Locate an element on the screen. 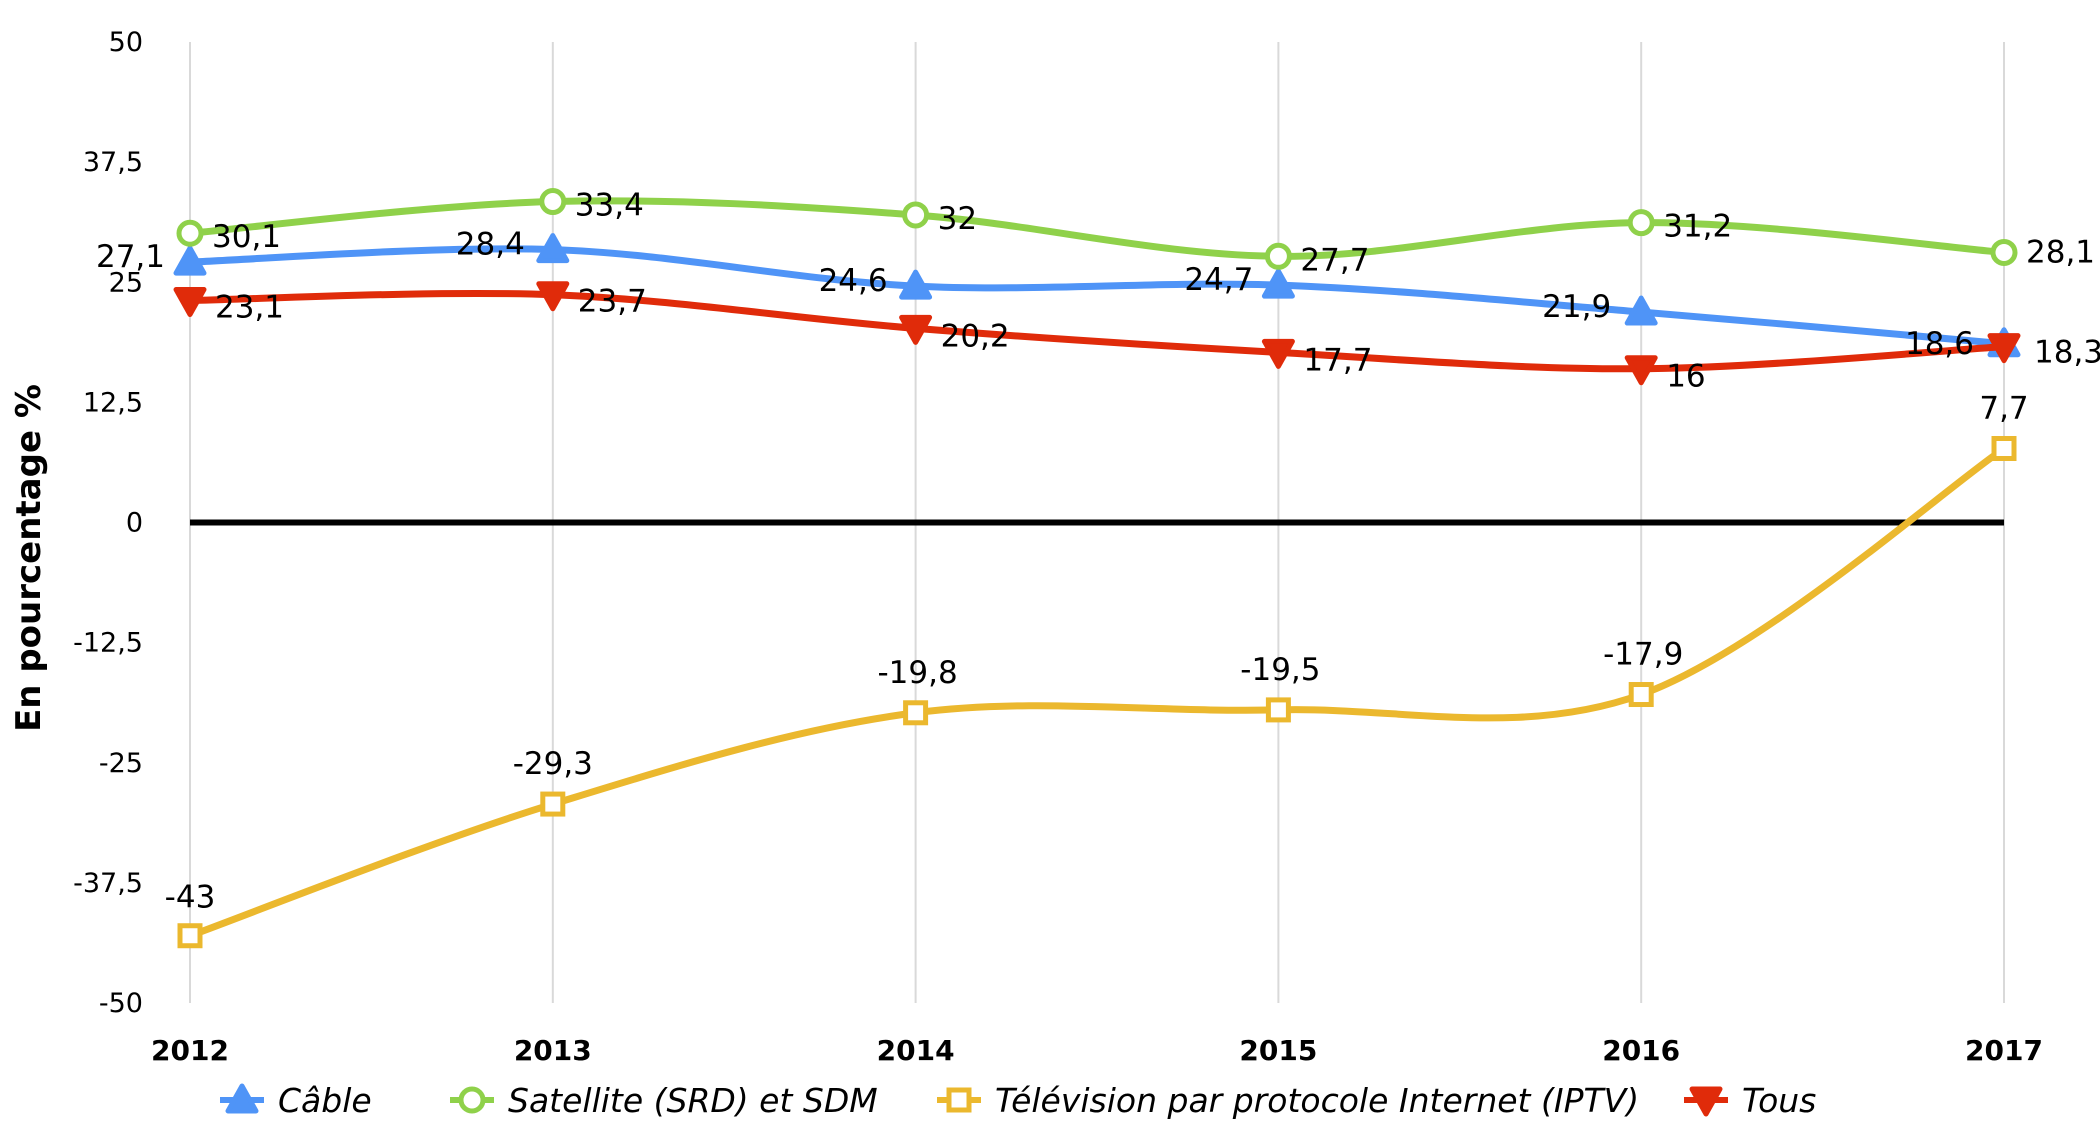 Image resolution: width=2100 pixels, height=1123 pixels. y-tick-label: -25 is located at coordinates (121, 763).